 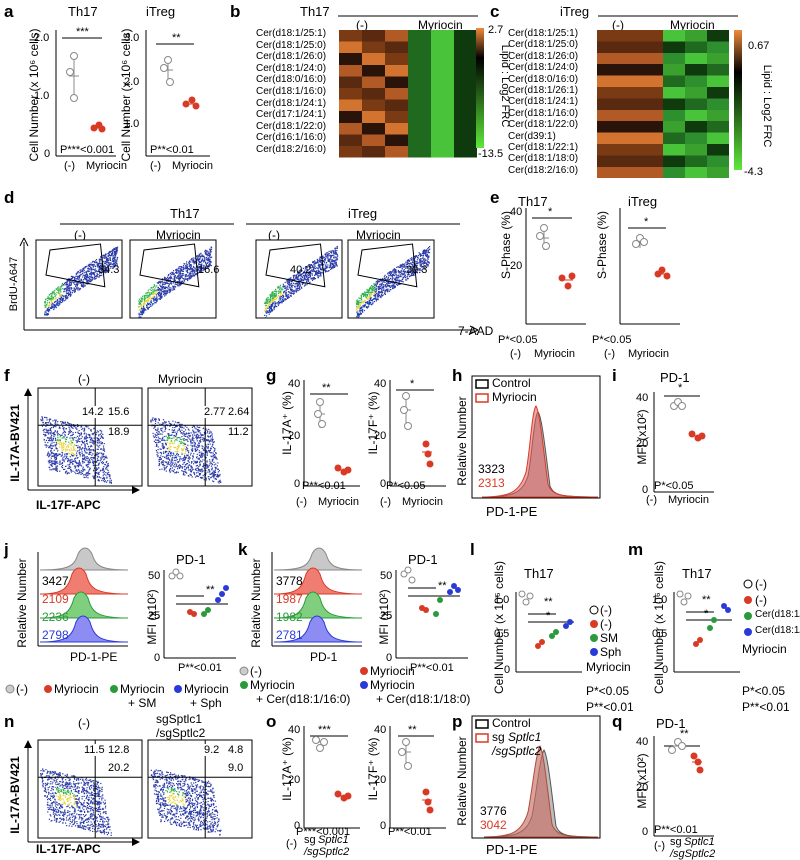 I want to click on a-left-title: Th17, so click(x=83, y=11).